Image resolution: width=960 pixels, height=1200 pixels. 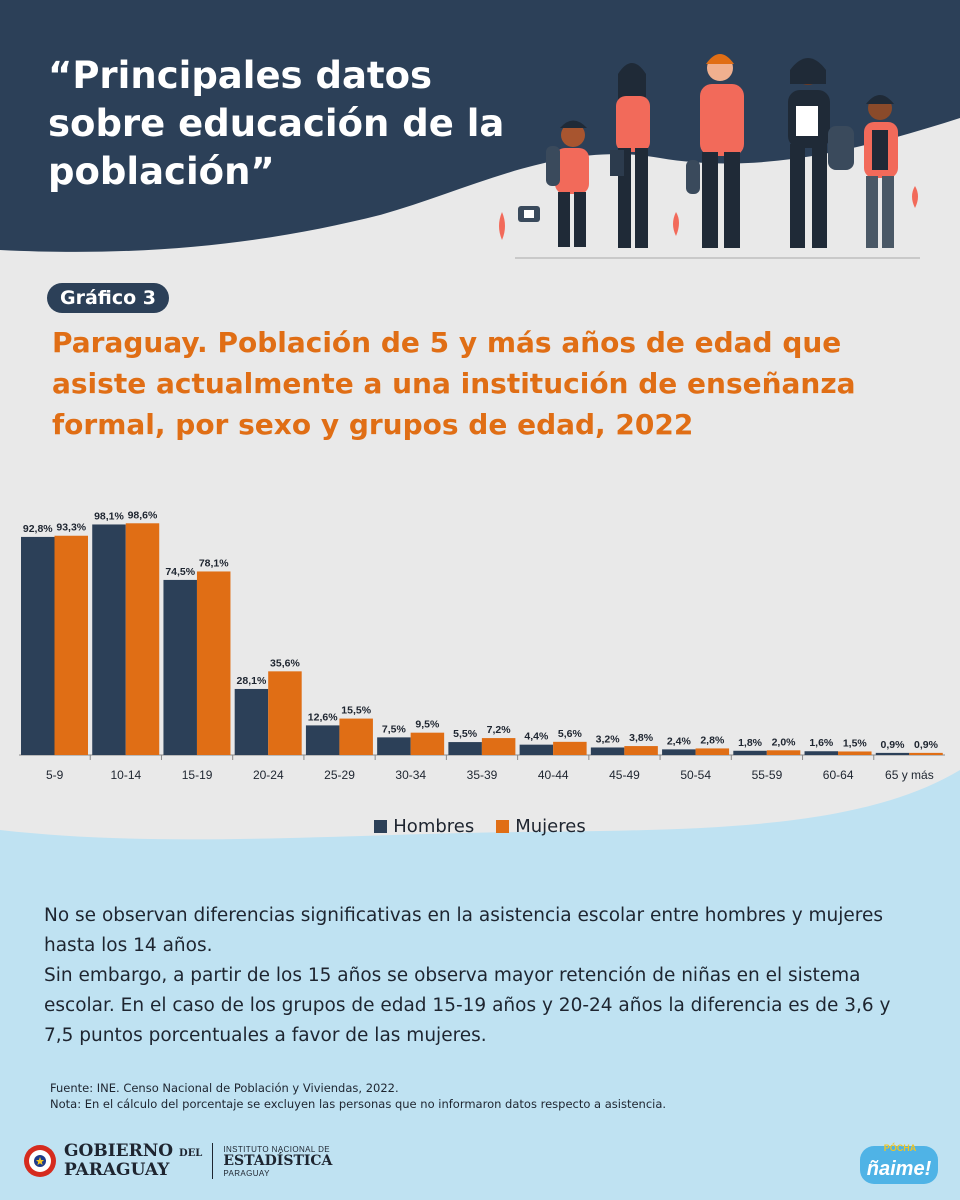 What do you see at coordinates (246, 1173) in the screenshot?
I see `ine-line-3: PARAGUAY` at bounding box center [246, 1173].